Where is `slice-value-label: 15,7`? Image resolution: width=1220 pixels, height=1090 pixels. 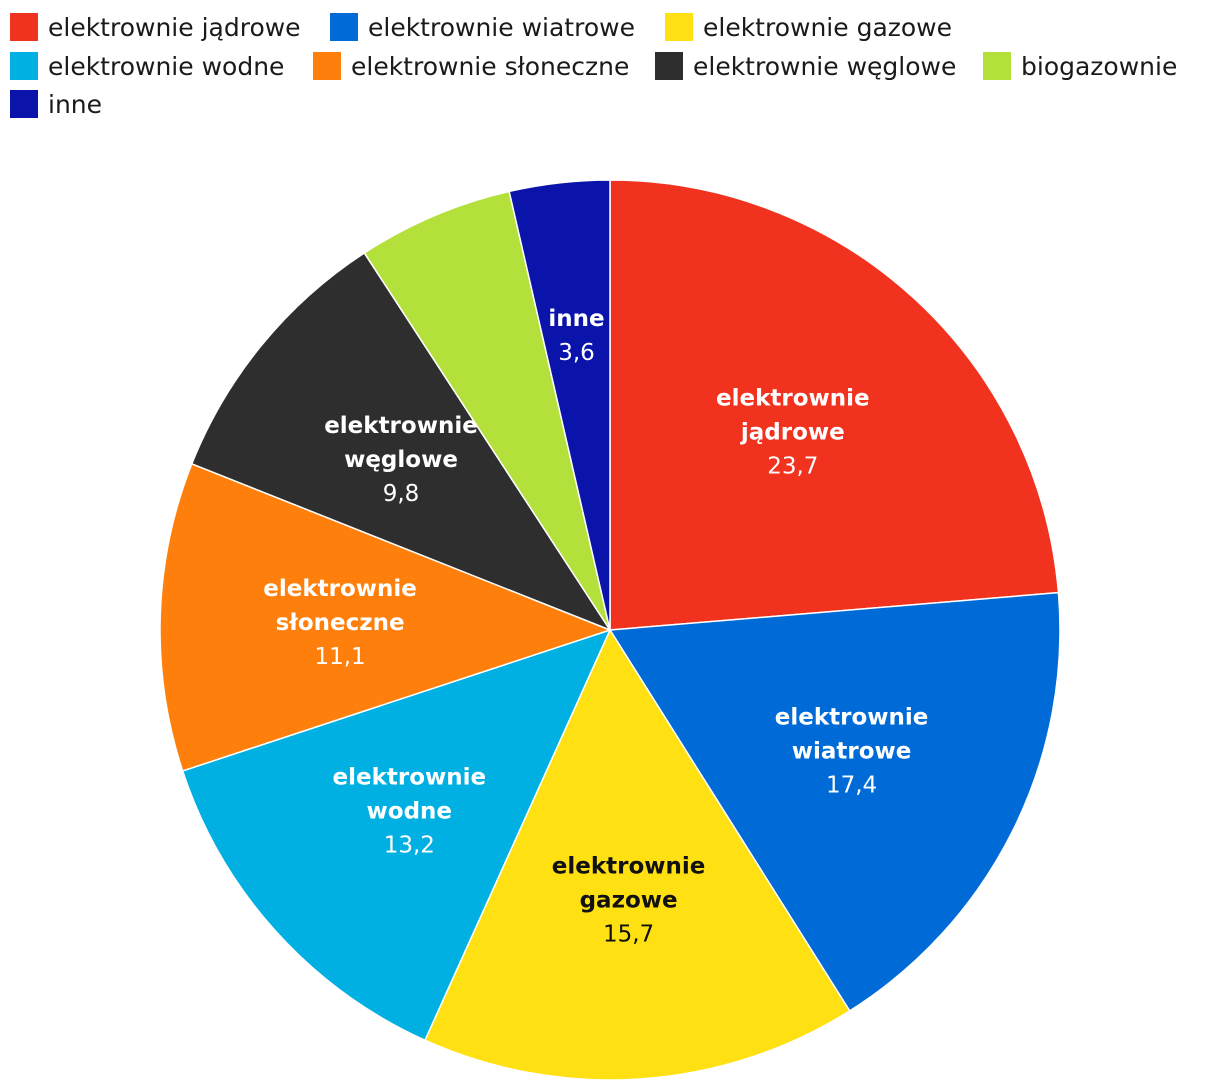
slice-value-label: 15,7 is located at coordinates (628, 934).